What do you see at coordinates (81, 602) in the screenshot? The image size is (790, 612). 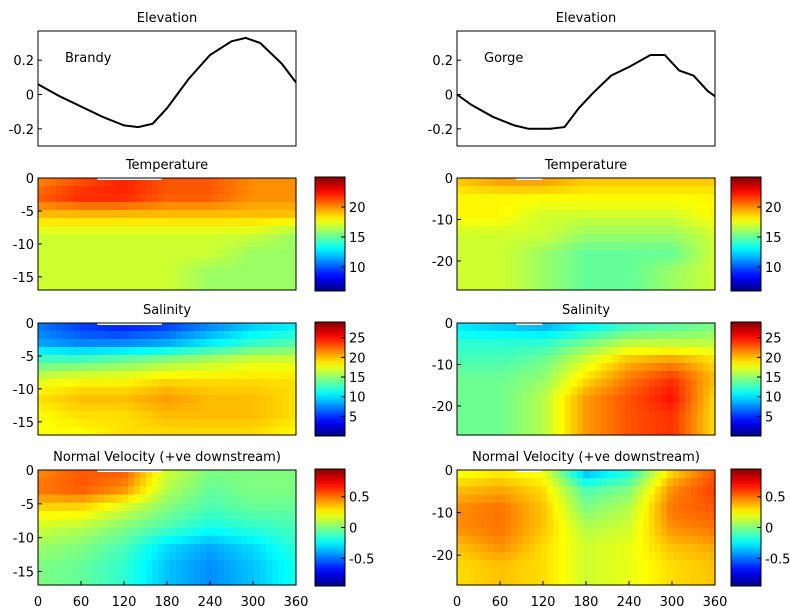 I see `x-tick-label: 60` at bounding box center [81, 602].